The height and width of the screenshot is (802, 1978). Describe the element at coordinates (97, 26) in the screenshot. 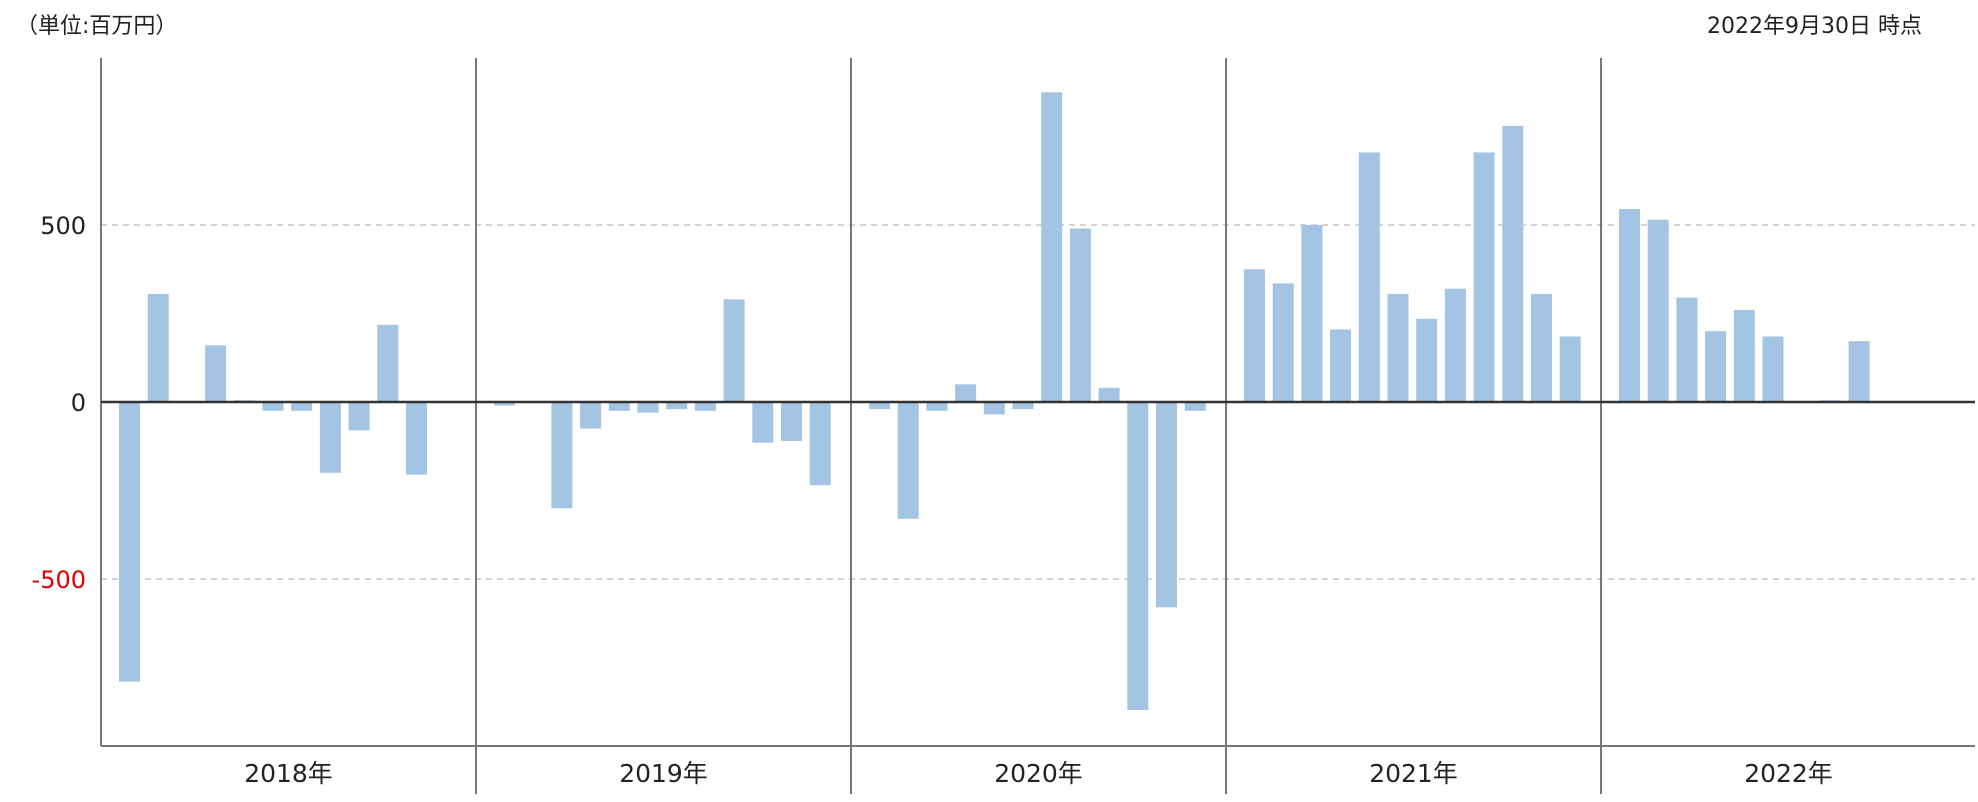

I see `unit-label: （単位:百万円）` at that location.